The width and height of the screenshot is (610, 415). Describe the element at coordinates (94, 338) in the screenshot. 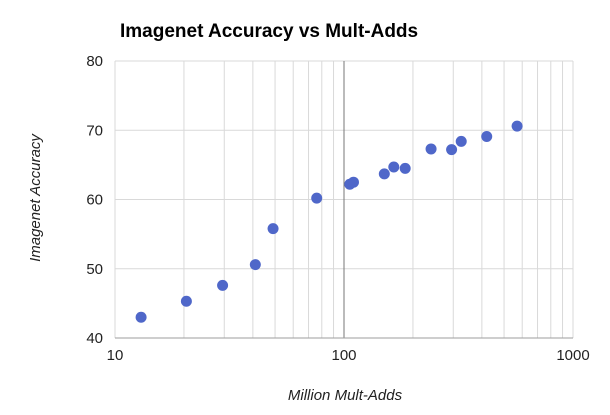

I see `y-tick-label: 40` at that location.